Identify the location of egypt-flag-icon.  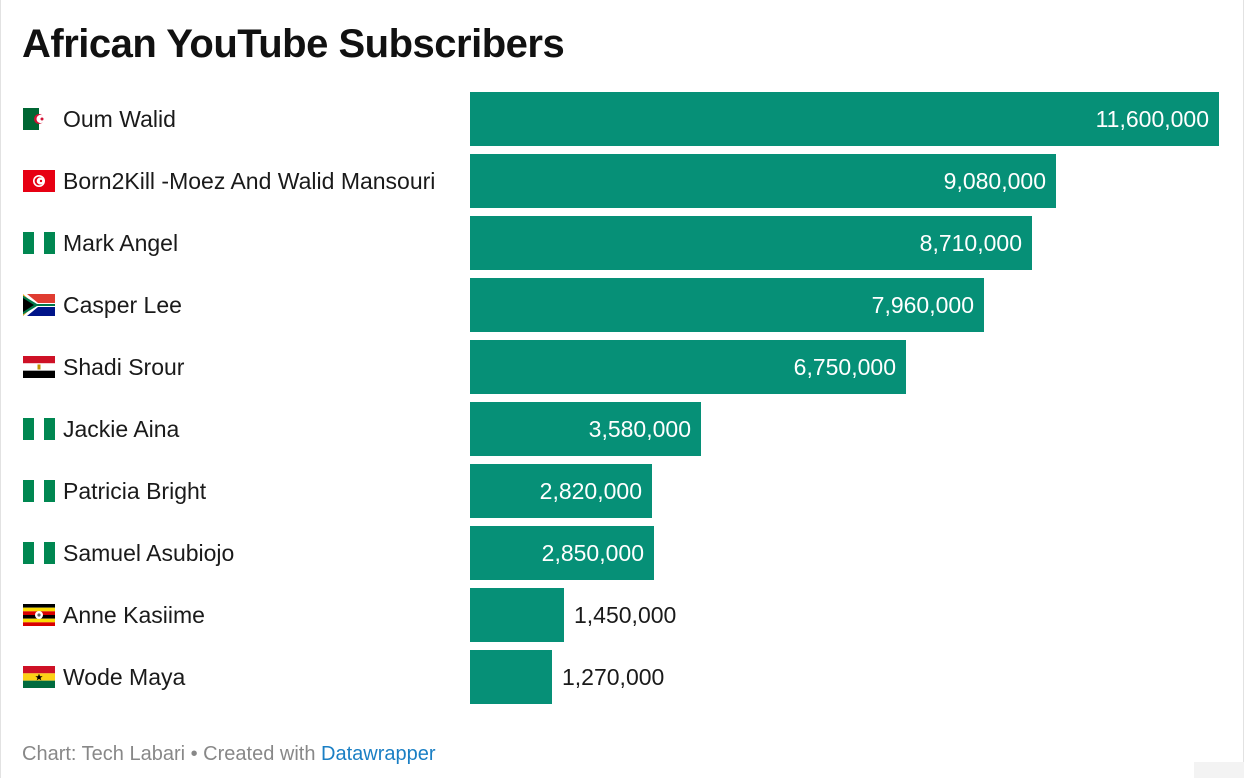
(39, 367).